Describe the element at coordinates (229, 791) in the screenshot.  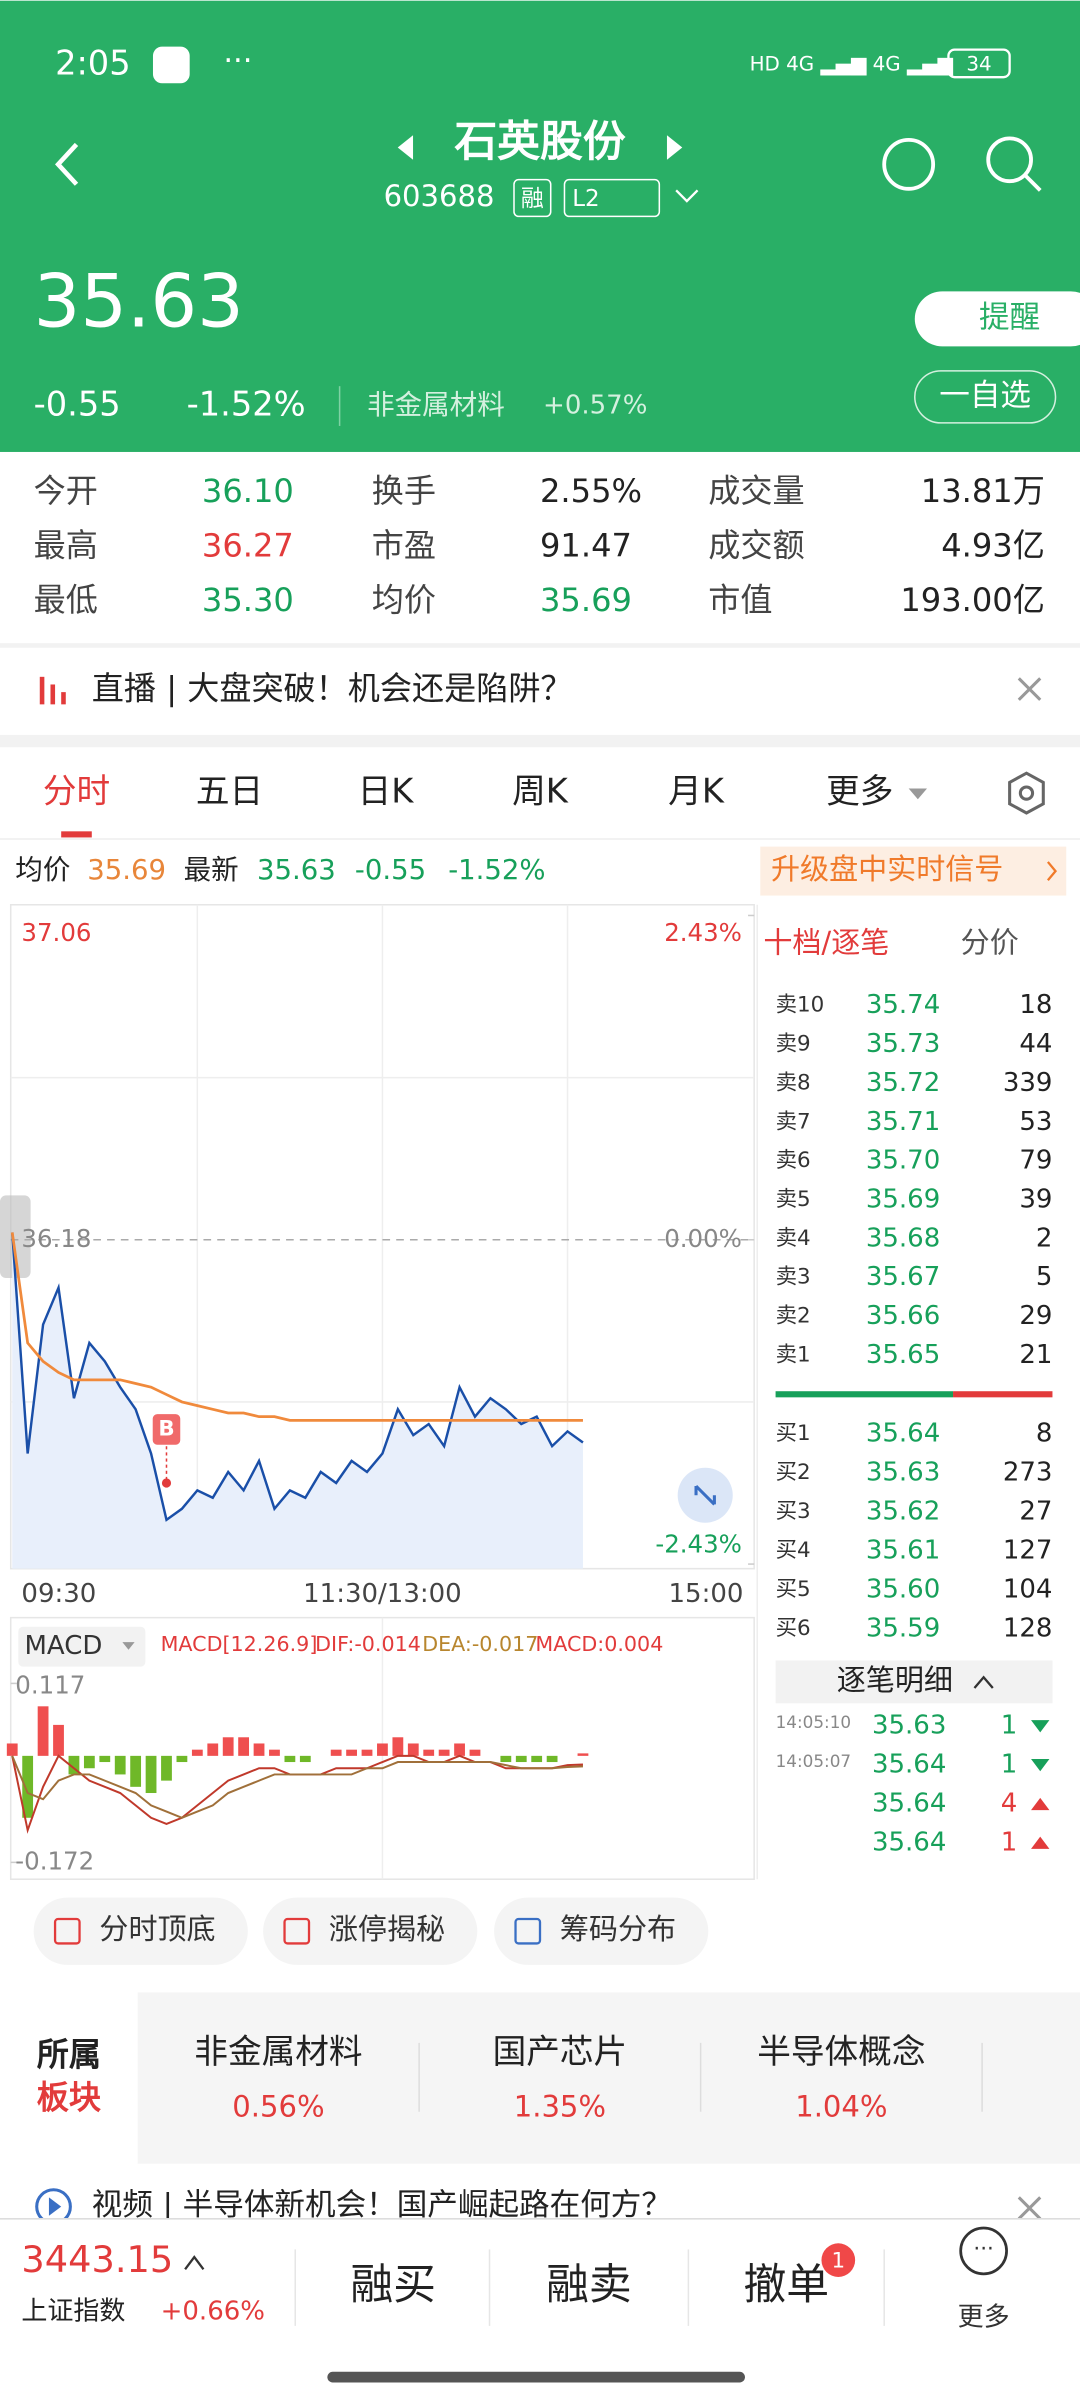
I see `tab: 五日` at that location.